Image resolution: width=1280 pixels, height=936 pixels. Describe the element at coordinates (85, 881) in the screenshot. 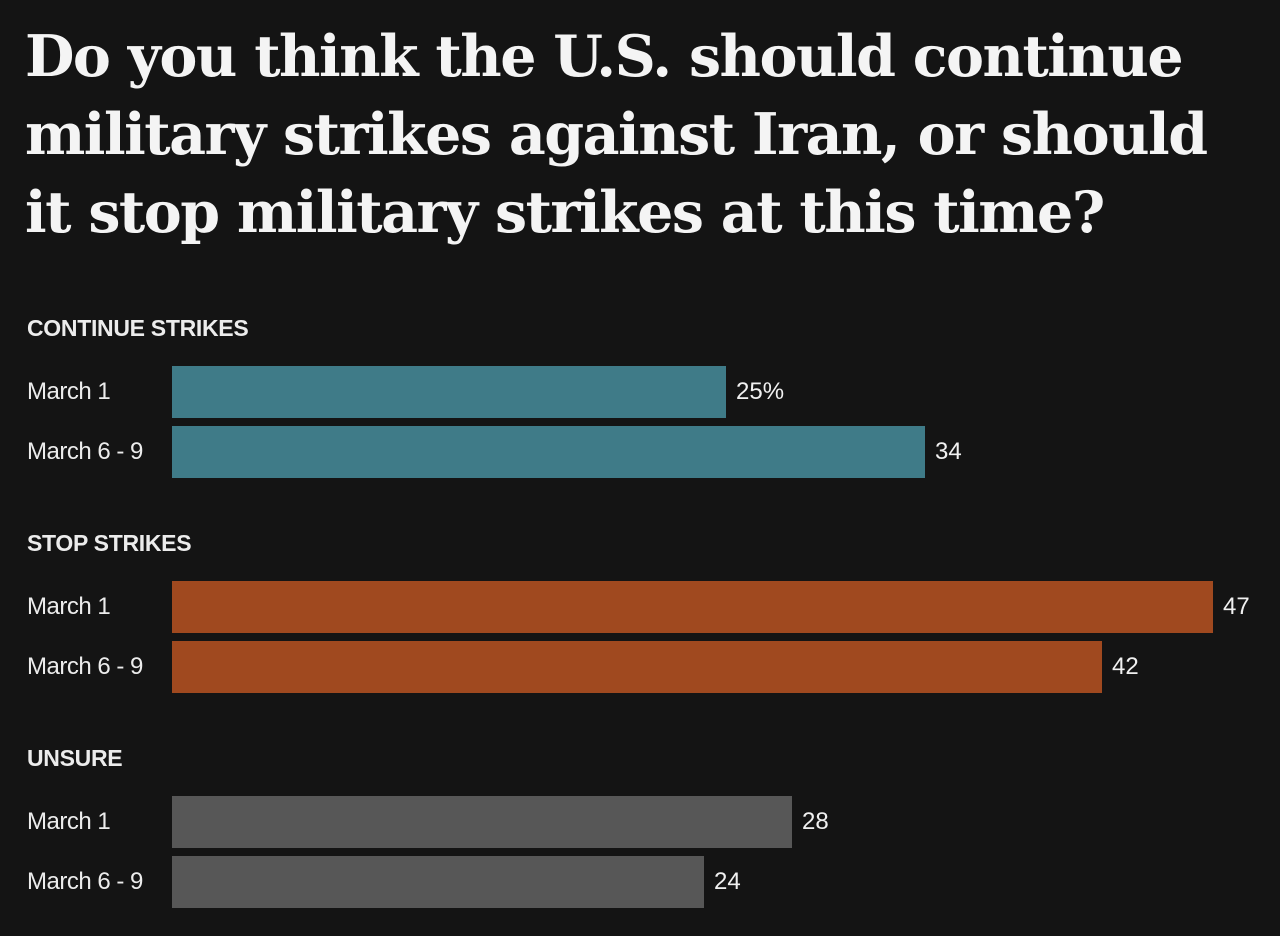

I see `category-label-unsure-1: March 6 - 9` at that location.